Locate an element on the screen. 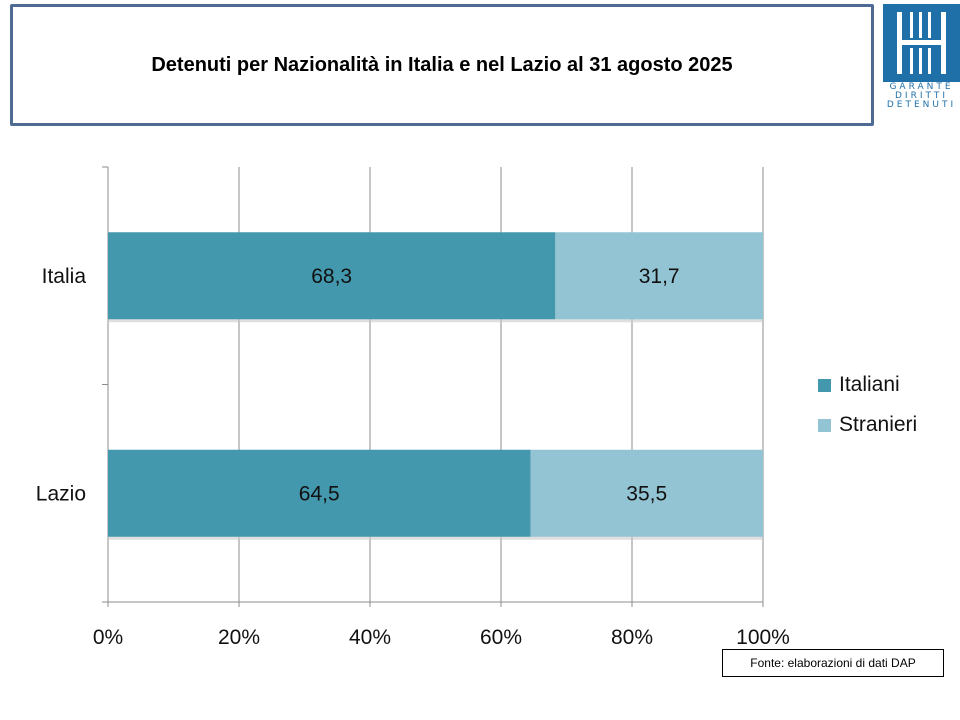  legend-label-italiani: Italiani is located at coordinates (869, 384).